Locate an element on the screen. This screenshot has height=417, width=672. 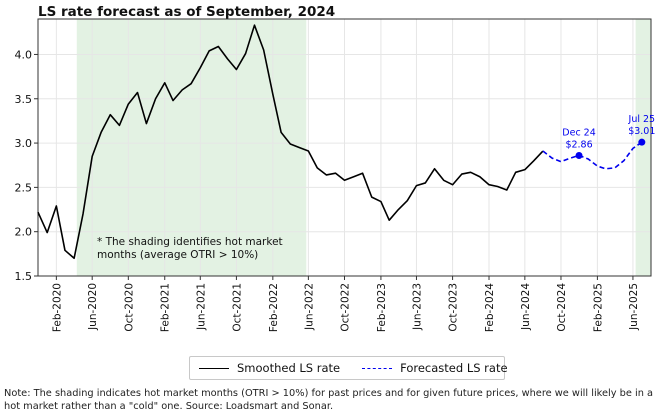
highlight-label-value-1: $3.01 is located at coordinates (641, 131).